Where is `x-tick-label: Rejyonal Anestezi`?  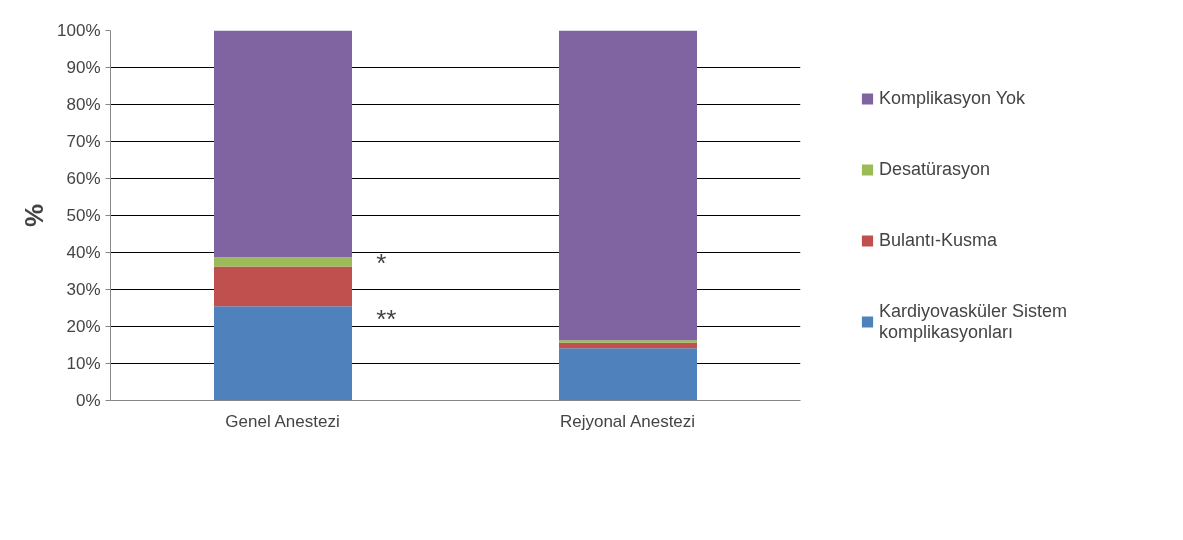 x-tick-label: Rejyonal Anestezi is located at coordinates (627, 421).